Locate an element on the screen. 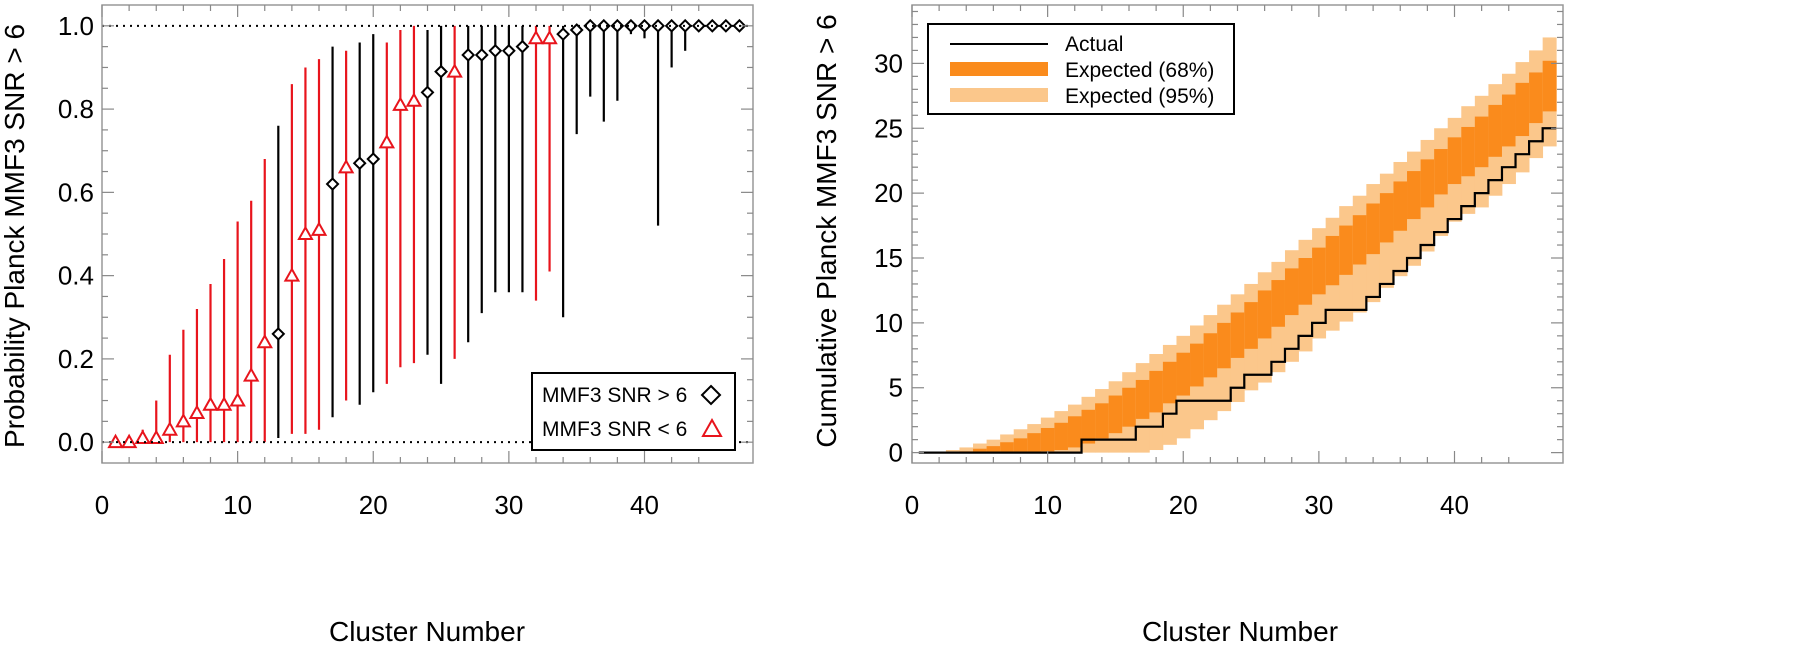 Image resolution: width=1820 pixels, height=646 pixels. y-tick-label: 0.8 is located at coordinates (76, 109).